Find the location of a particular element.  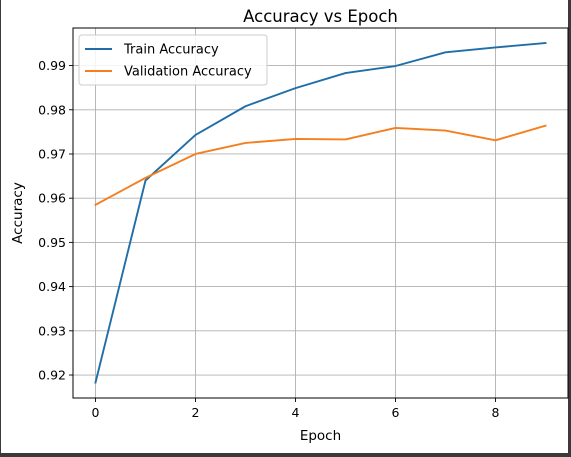

y-tick-label: 0.94 is located at coordinates (52, 286).